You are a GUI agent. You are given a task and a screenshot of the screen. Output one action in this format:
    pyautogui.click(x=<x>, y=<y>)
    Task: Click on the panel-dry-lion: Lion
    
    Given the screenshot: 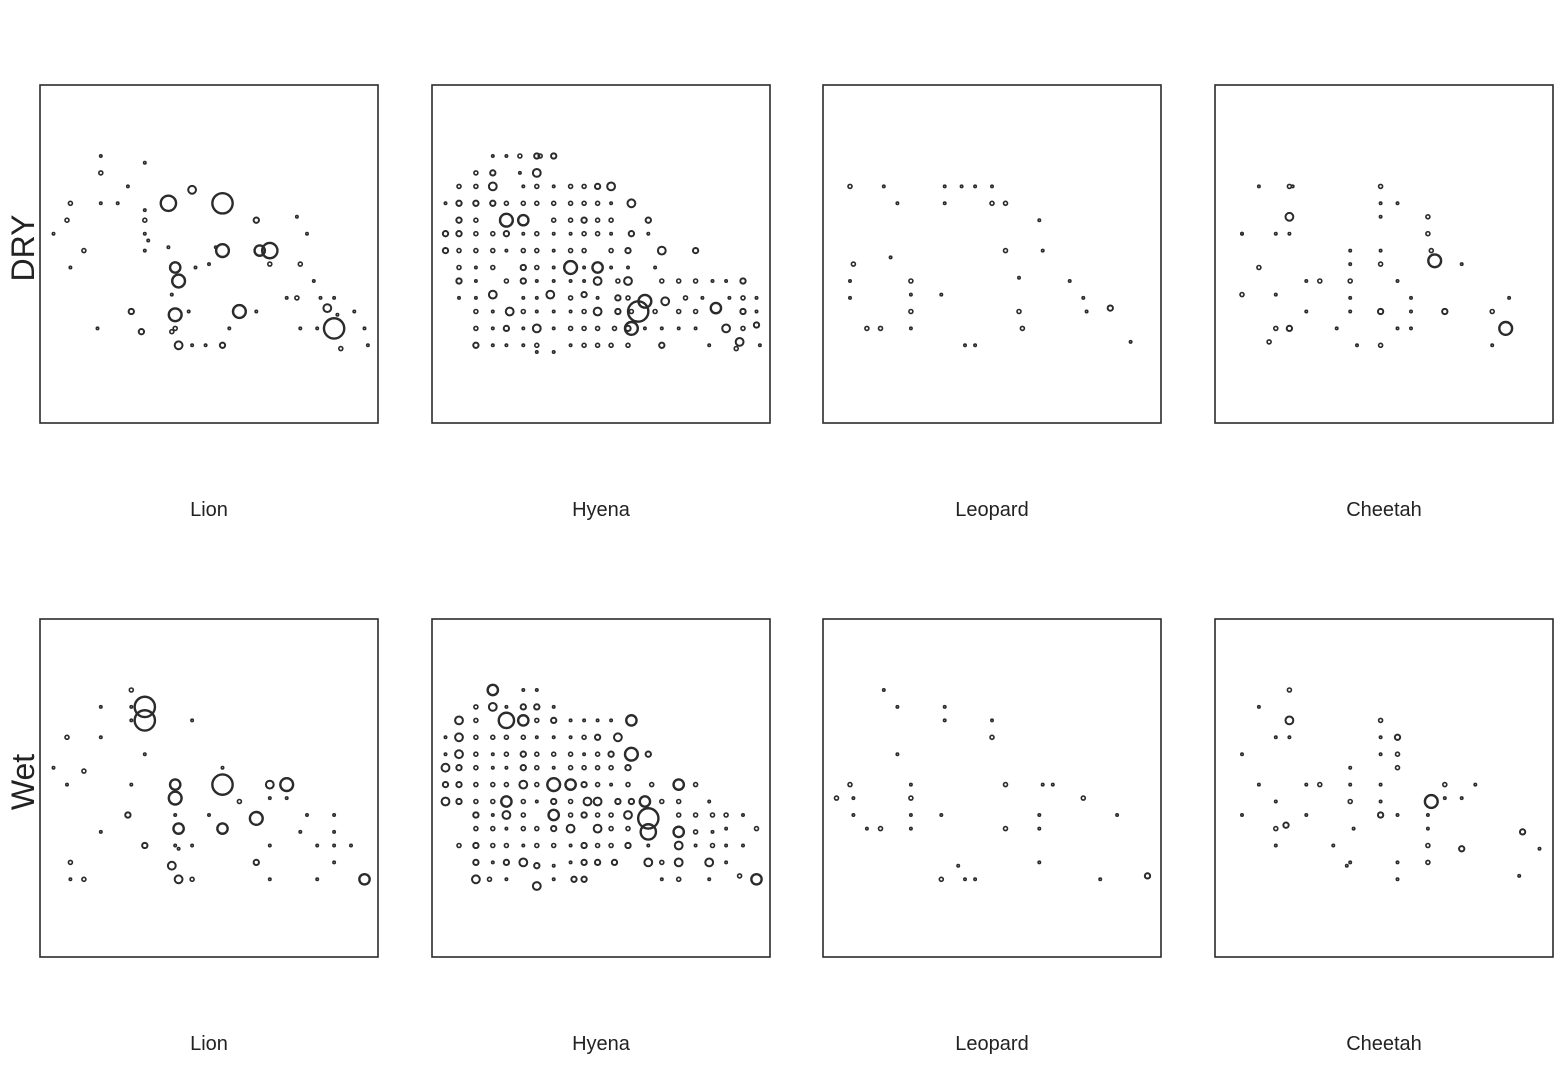 What is the action you would take?
    pyautogui.click(x=209, y=302)
    